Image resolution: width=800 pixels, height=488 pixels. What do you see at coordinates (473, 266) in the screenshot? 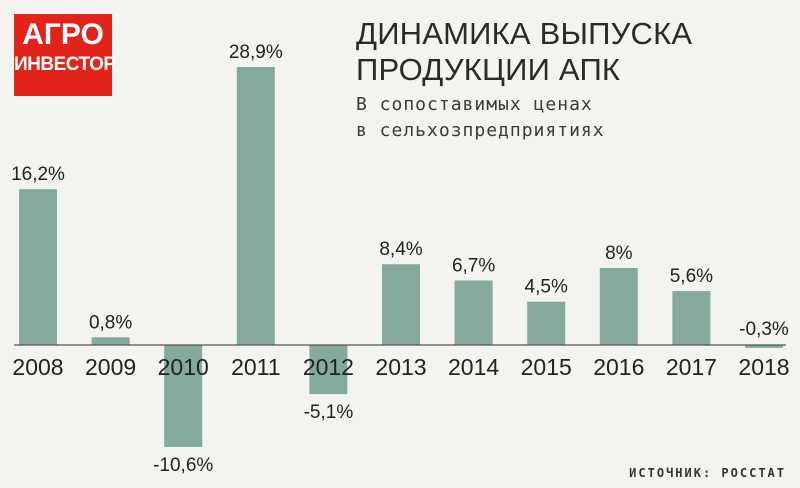
I see `value-label-2014: 6,7%` at bounding box center [473, 266].